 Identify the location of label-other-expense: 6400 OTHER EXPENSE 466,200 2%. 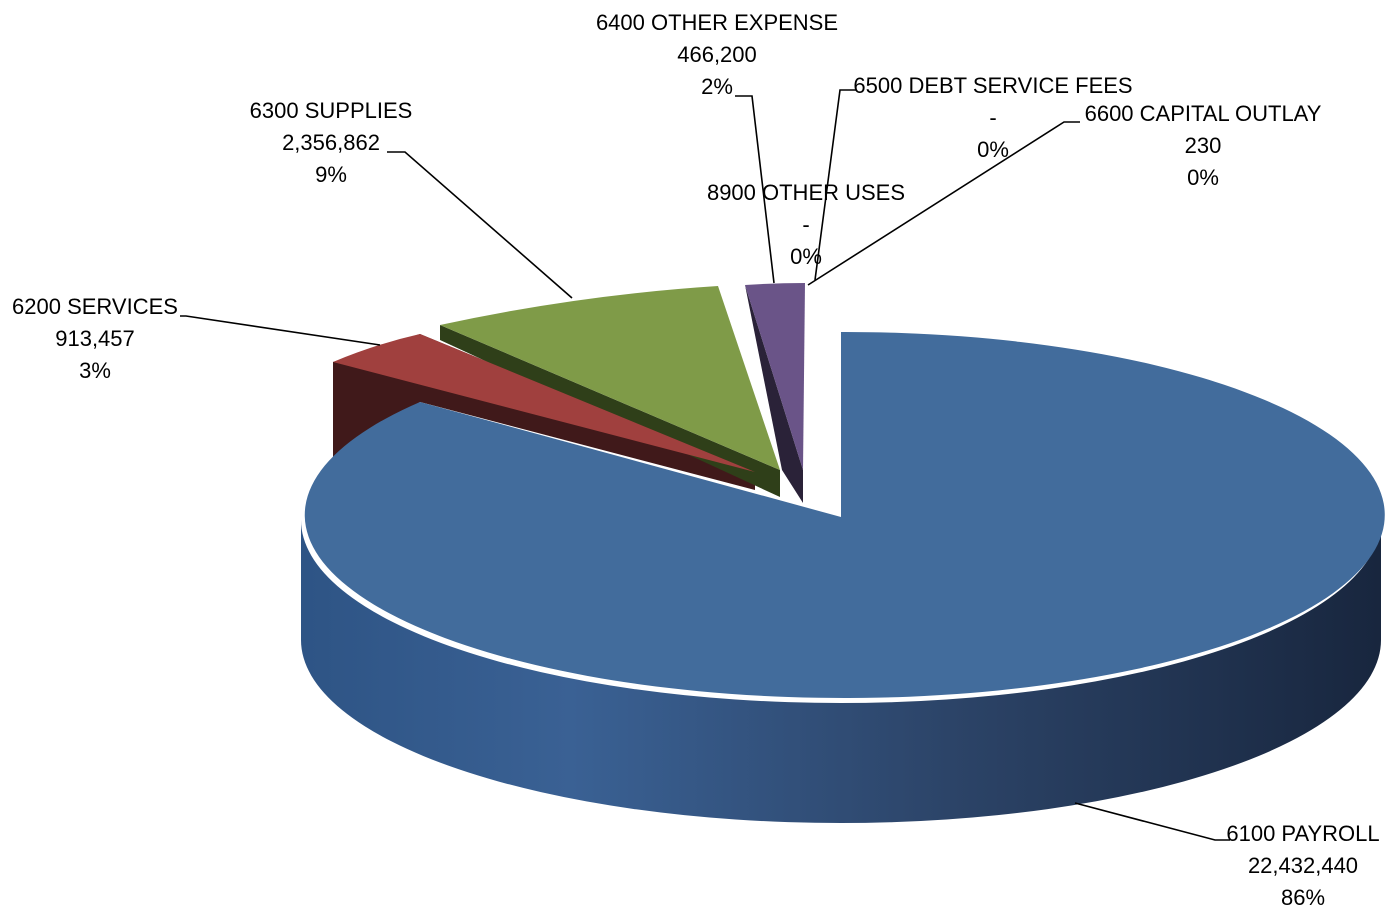
(717, 54).